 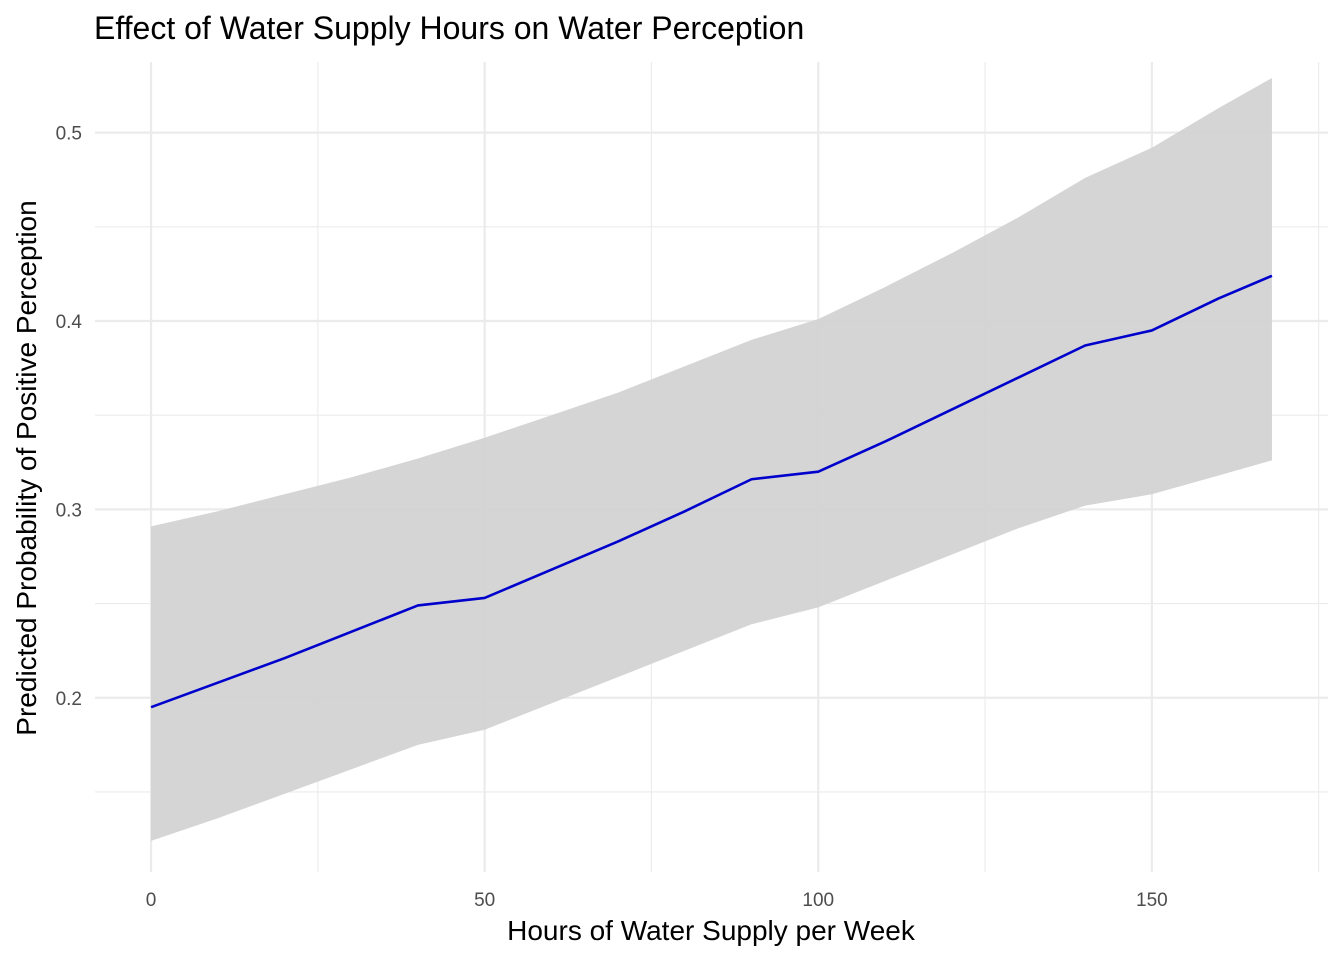 I want to click on x-axis-ticks: 0 50 100 150, so click(x=657, y=900).